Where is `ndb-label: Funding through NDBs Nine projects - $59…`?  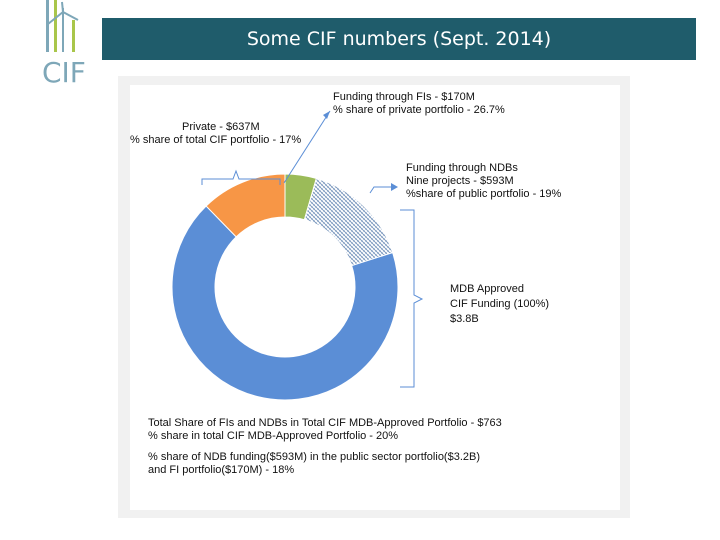 ndb-label: Funding through NDBs Nine projects - $59… is located at coordinates (493, 181).